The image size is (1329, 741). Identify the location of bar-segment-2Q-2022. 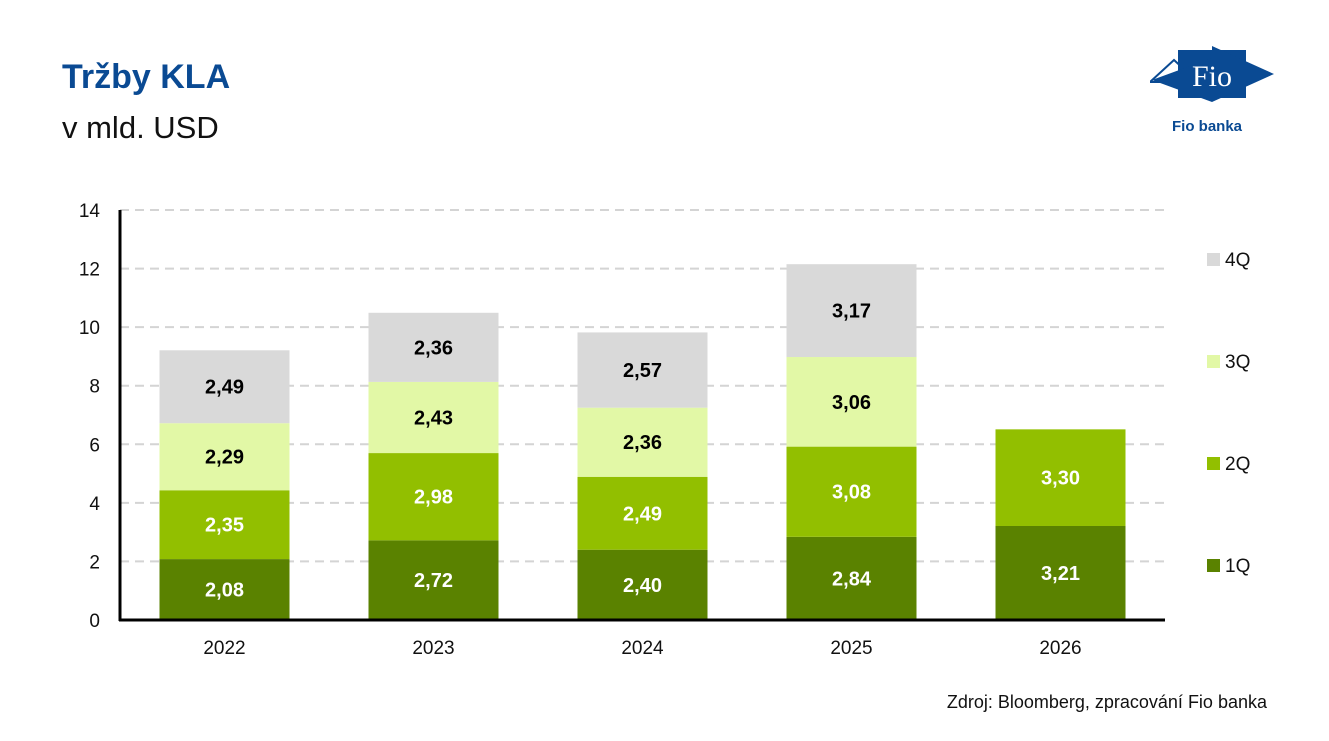
(224, 525).